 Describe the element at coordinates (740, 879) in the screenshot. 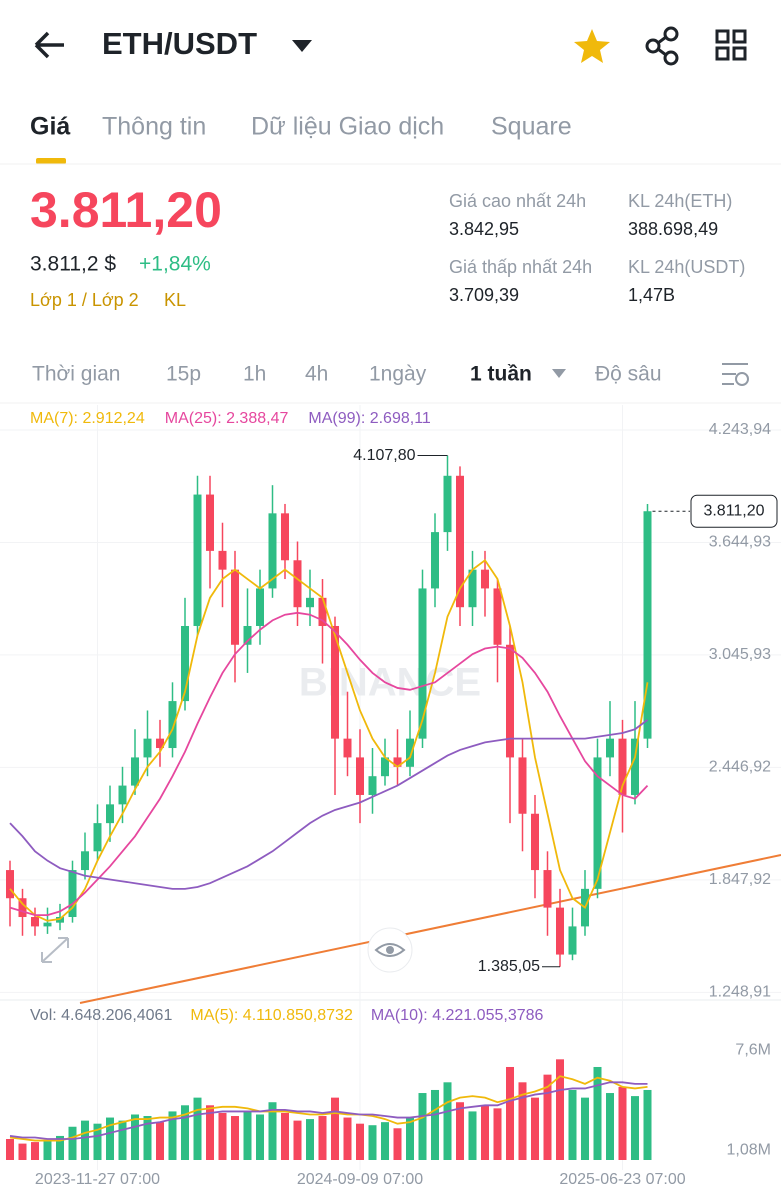

I see `y-tick-label: 1.847,92` at that location.